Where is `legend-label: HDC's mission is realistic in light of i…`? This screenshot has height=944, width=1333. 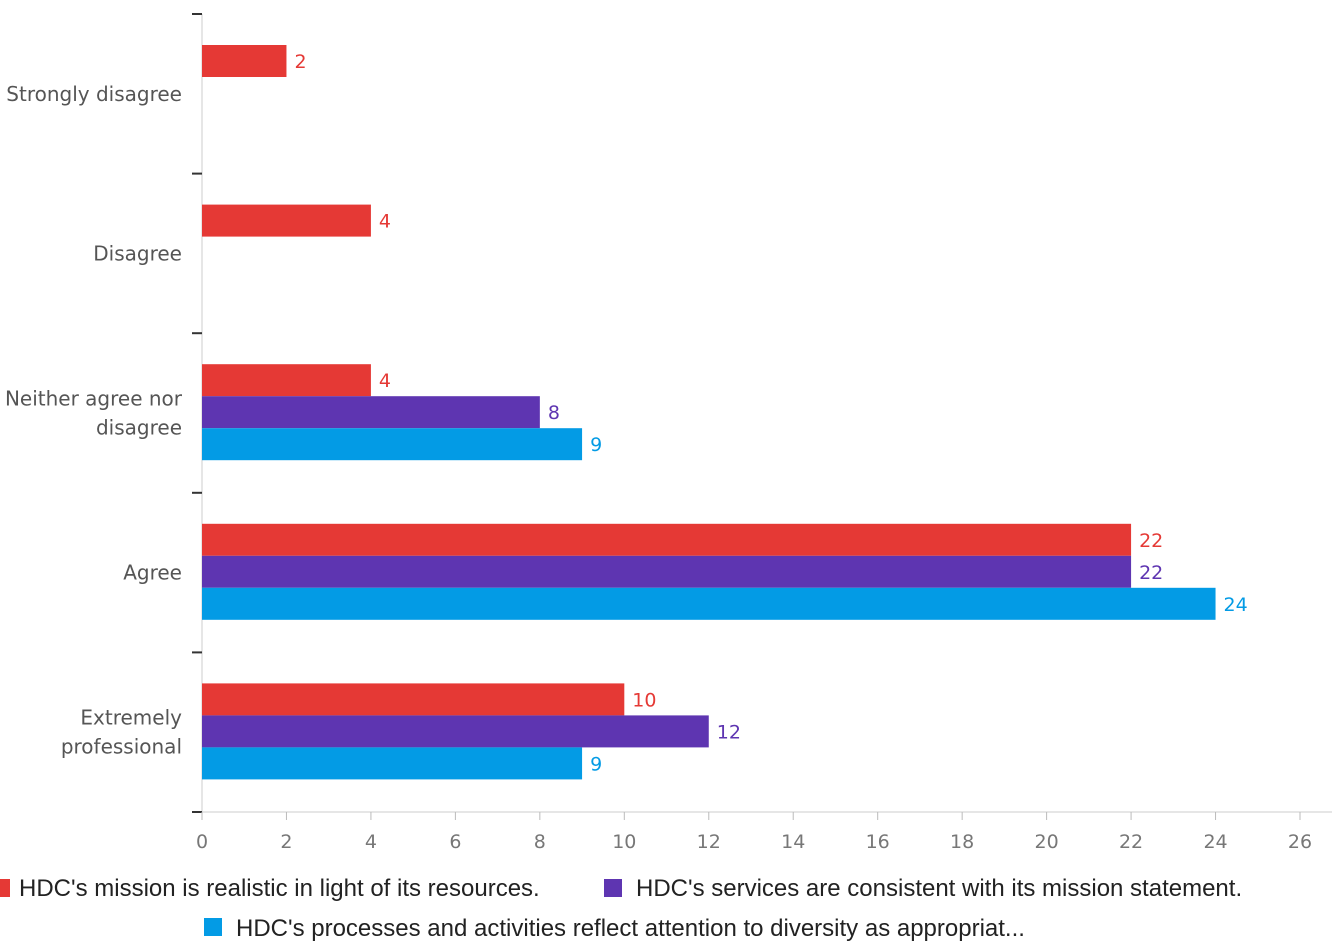
legend-label: HDC's mission is realistic in light of i… is located at coordinates (279, 888).